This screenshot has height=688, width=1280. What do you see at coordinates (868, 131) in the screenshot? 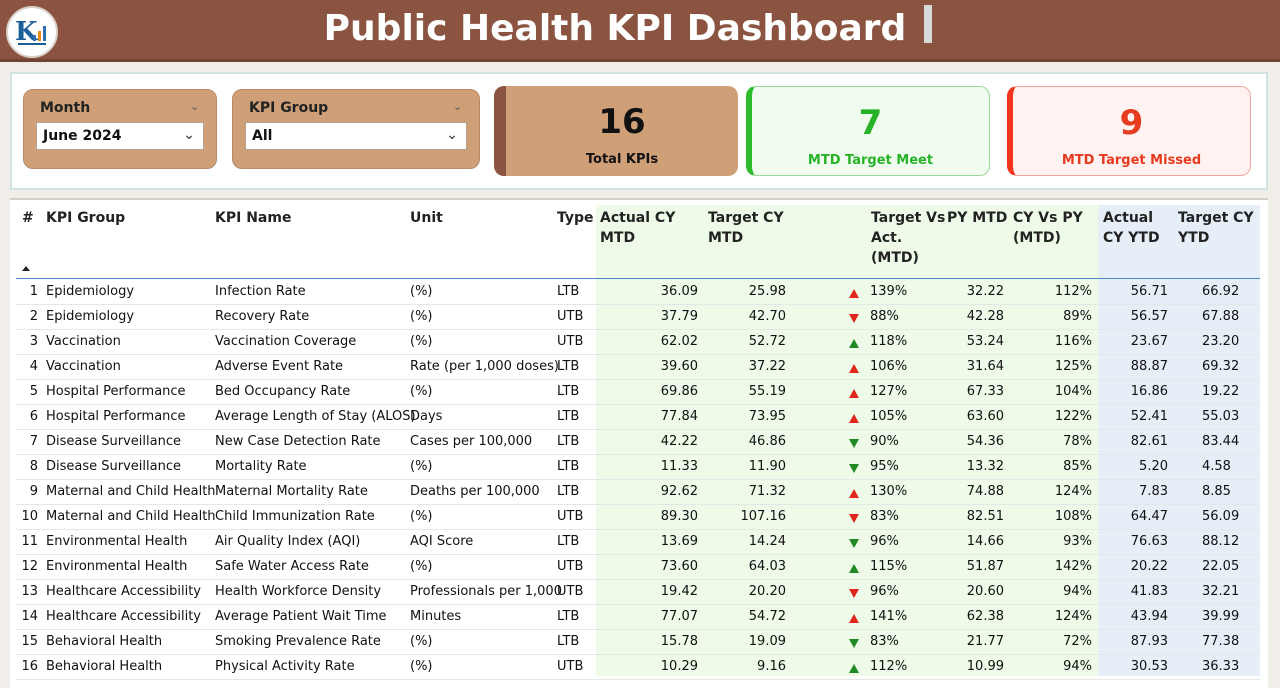
I see `target-meet-card: 7 MTD Target Meet` at bounding box center [868, 131].